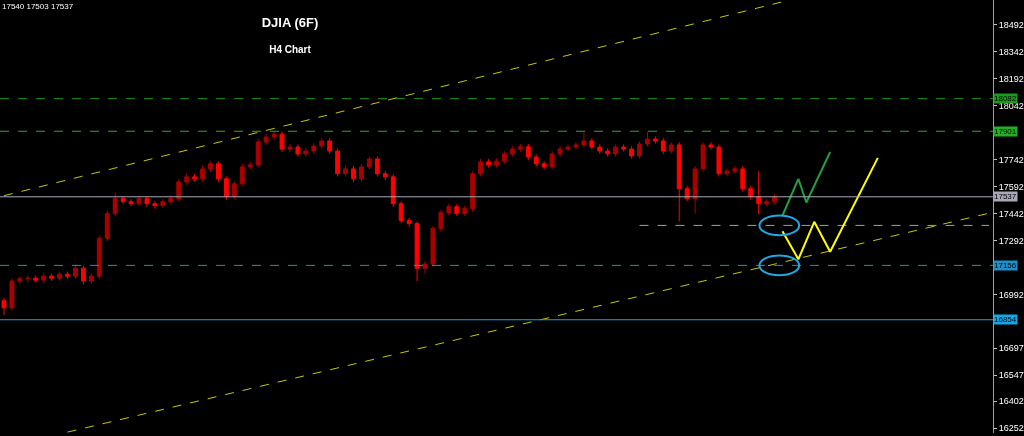  Describe the element at coordinates (1011, 295) in the screenshot. I see `y-tick-label: 16992` at that location.